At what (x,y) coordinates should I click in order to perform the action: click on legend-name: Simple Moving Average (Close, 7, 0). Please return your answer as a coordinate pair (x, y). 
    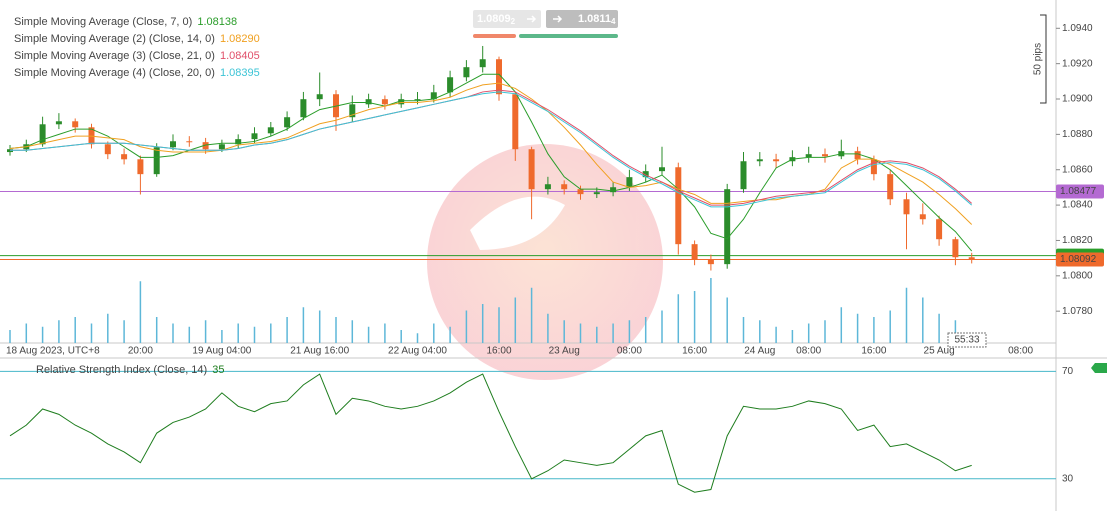
    Looking at the image, I should click on (103, 22).